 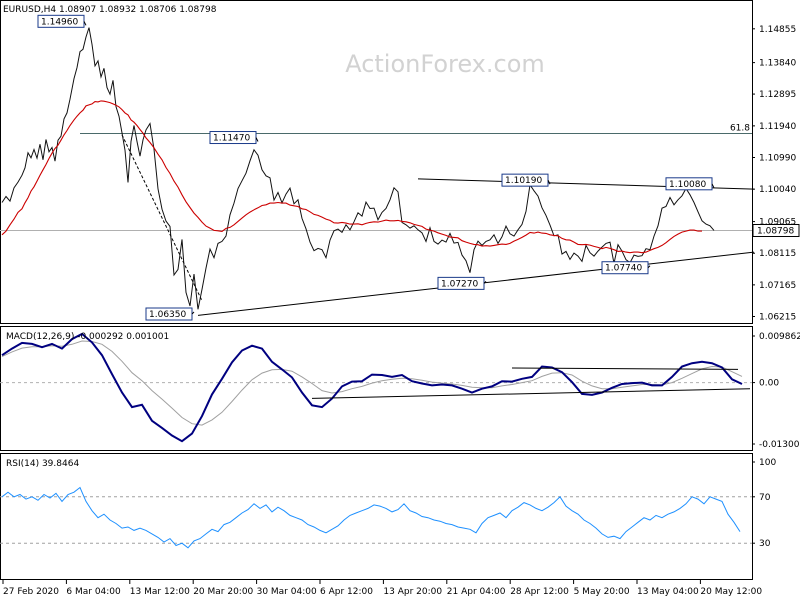 I want to click on last-price-marker: 1.08798, so click(x=776, y=230).